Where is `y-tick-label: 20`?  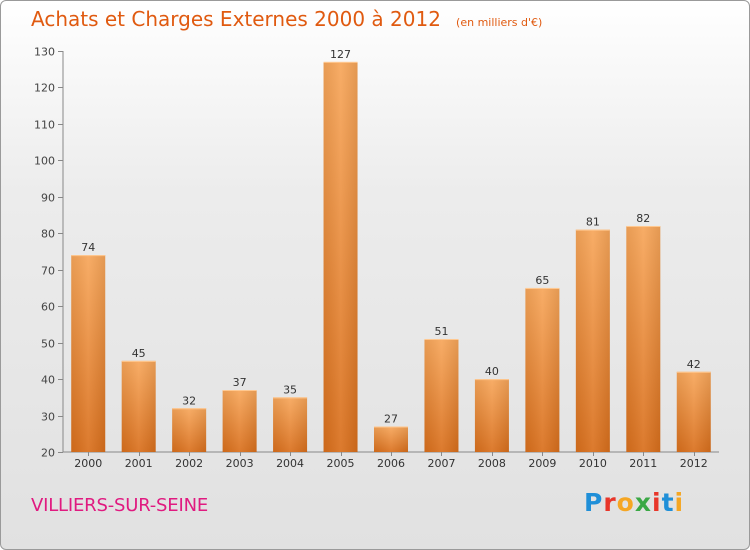
y-tick-label: 20 is located at coordinates (48, 453).